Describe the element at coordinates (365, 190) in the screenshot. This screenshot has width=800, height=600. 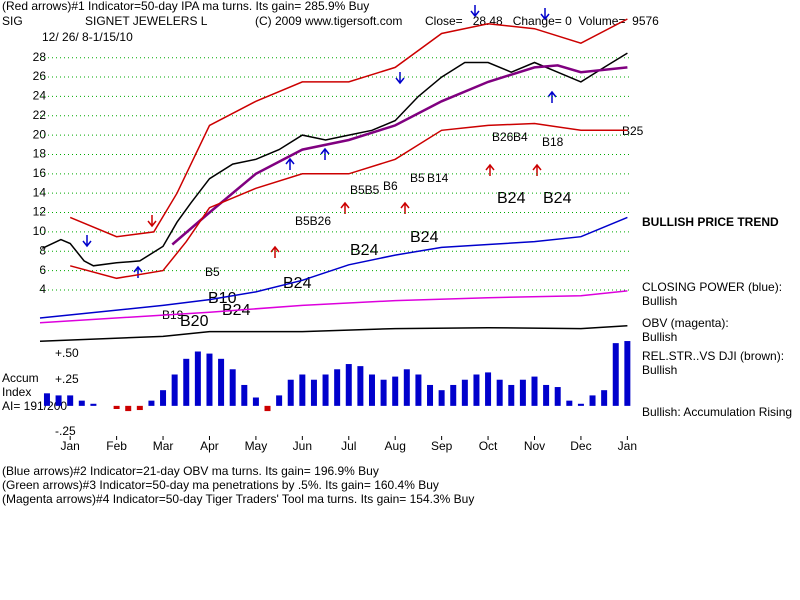
I see `signal-label: B5B5` at that location.